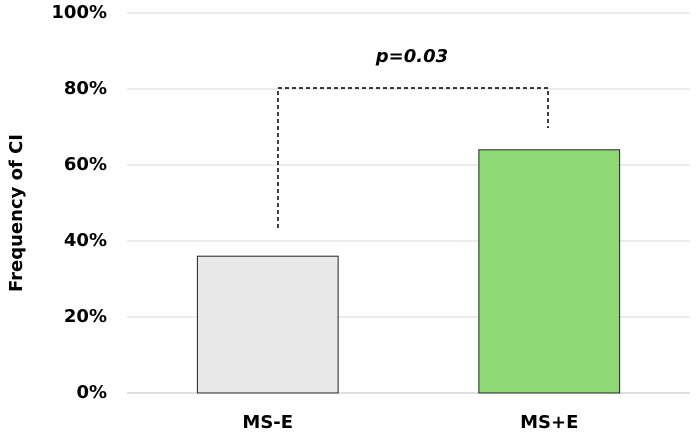  What do you see at coordinates (16, 213) in the screenshot?
I see `y-axis-label: Frequency of CI` at bounding box center [16, 213].